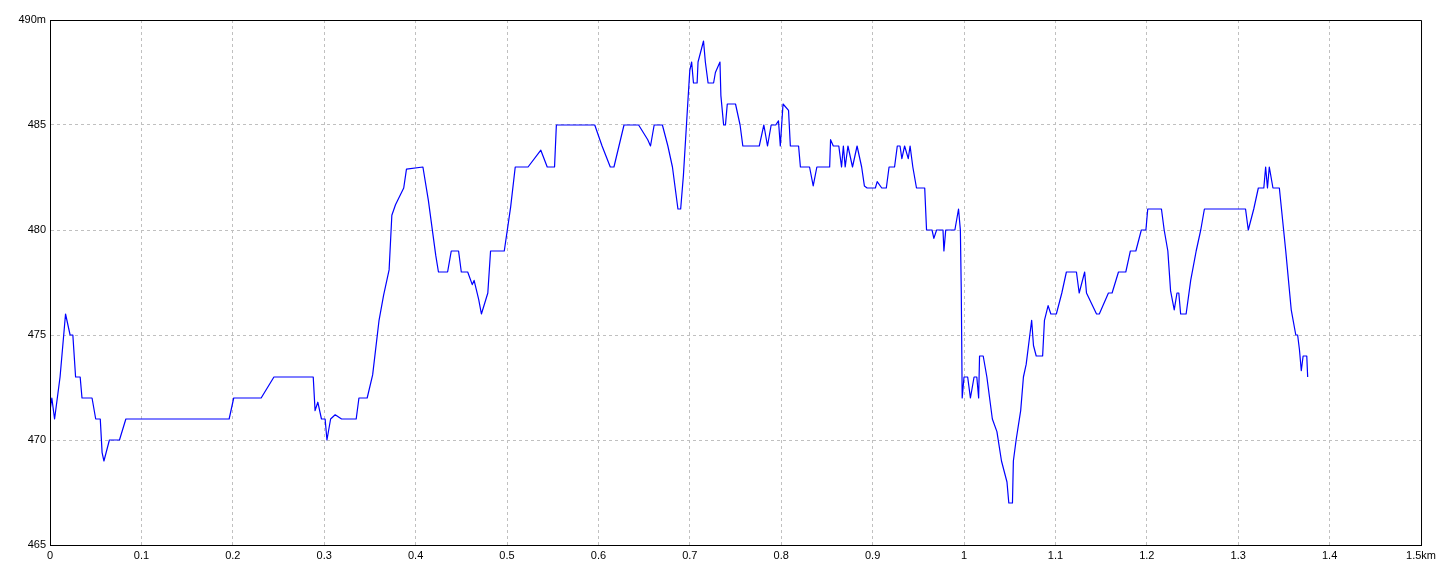  Describe the element at coordinates (1055, 554) in the screenshot. I see `x-tick-label: 1.1` at that location.